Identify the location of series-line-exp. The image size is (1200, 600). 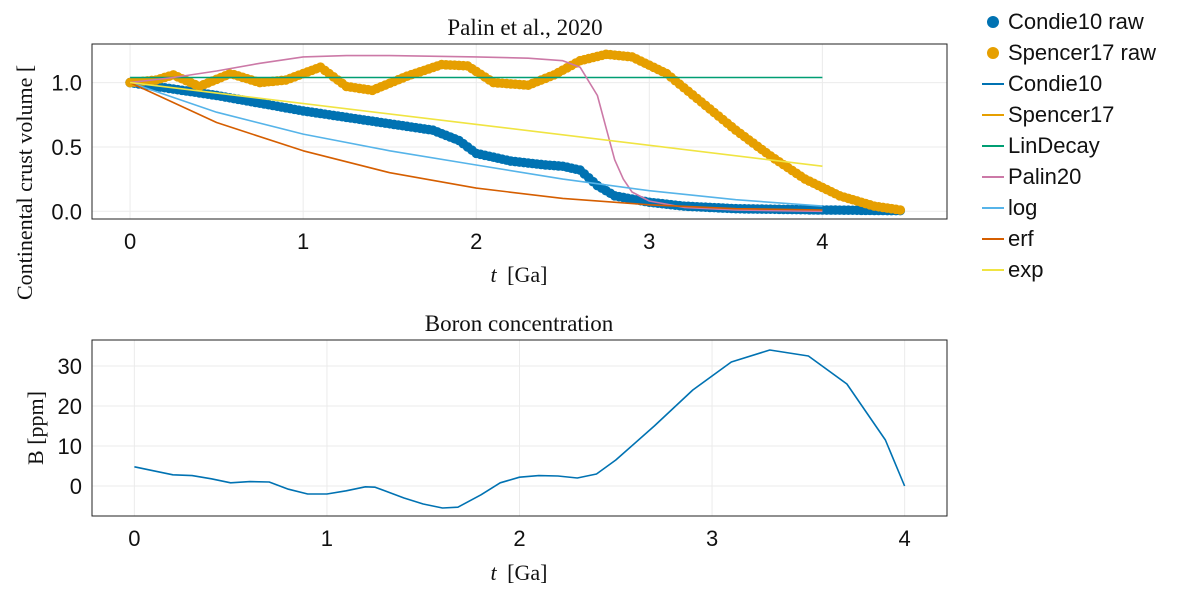
(476, 124).